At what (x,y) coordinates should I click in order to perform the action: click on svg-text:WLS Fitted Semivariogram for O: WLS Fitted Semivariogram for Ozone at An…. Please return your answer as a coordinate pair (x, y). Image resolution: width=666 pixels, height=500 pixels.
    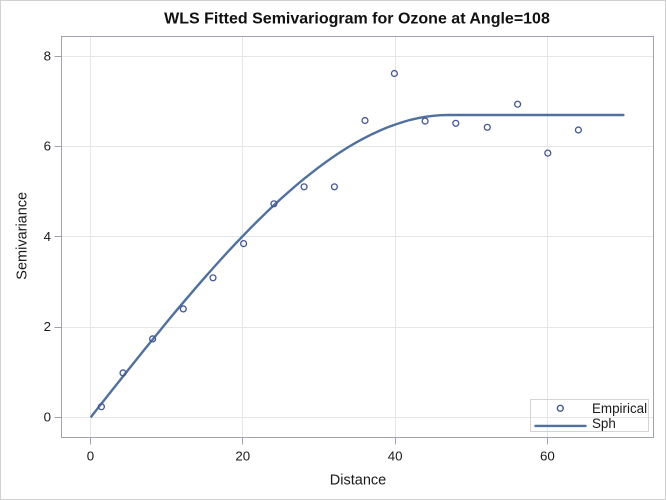
    Looking at the image, I should click on (357, 19).